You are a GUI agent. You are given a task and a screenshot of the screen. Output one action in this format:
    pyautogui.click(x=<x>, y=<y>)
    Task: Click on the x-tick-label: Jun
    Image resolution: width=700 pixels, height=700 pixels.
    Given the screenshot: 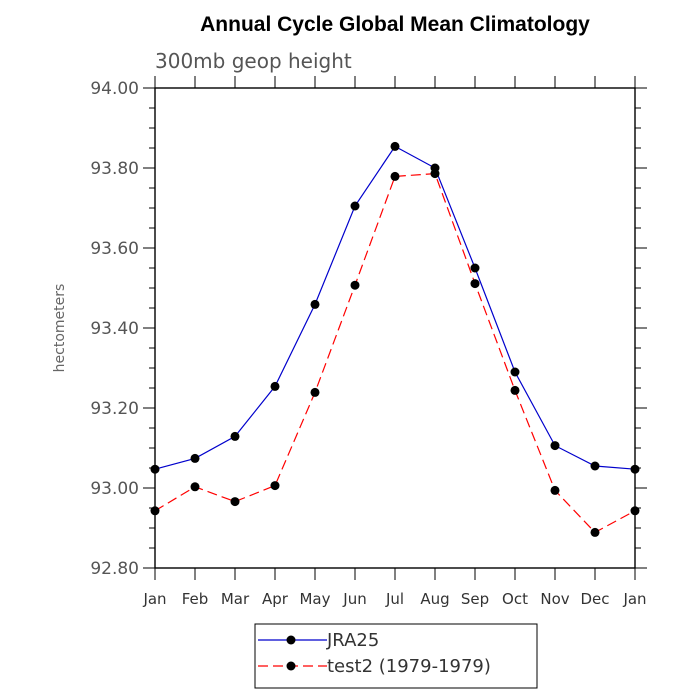 What is the action you would take?
    pyautogui.click(x=354, y=599)
    